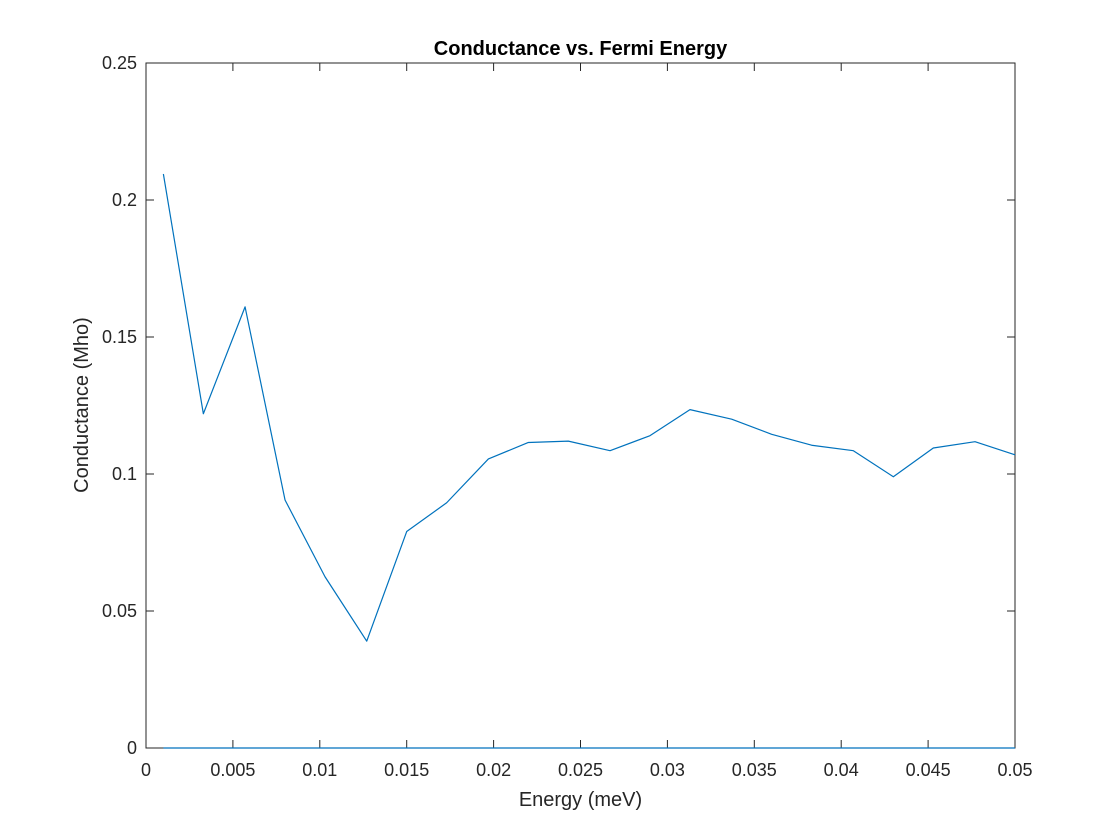 The image size is (1120, 840). I want to click on y-axis-label: Conductance (Mho), so click(82, 405).